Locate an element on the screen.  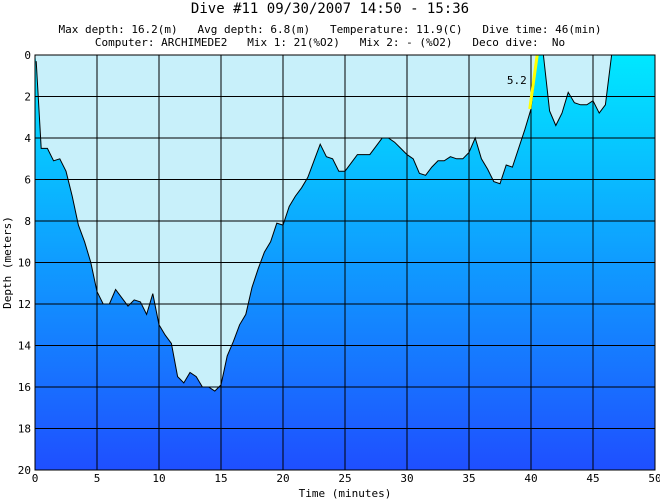
x-tick-label: 30 is located at coordinates (406, 478).